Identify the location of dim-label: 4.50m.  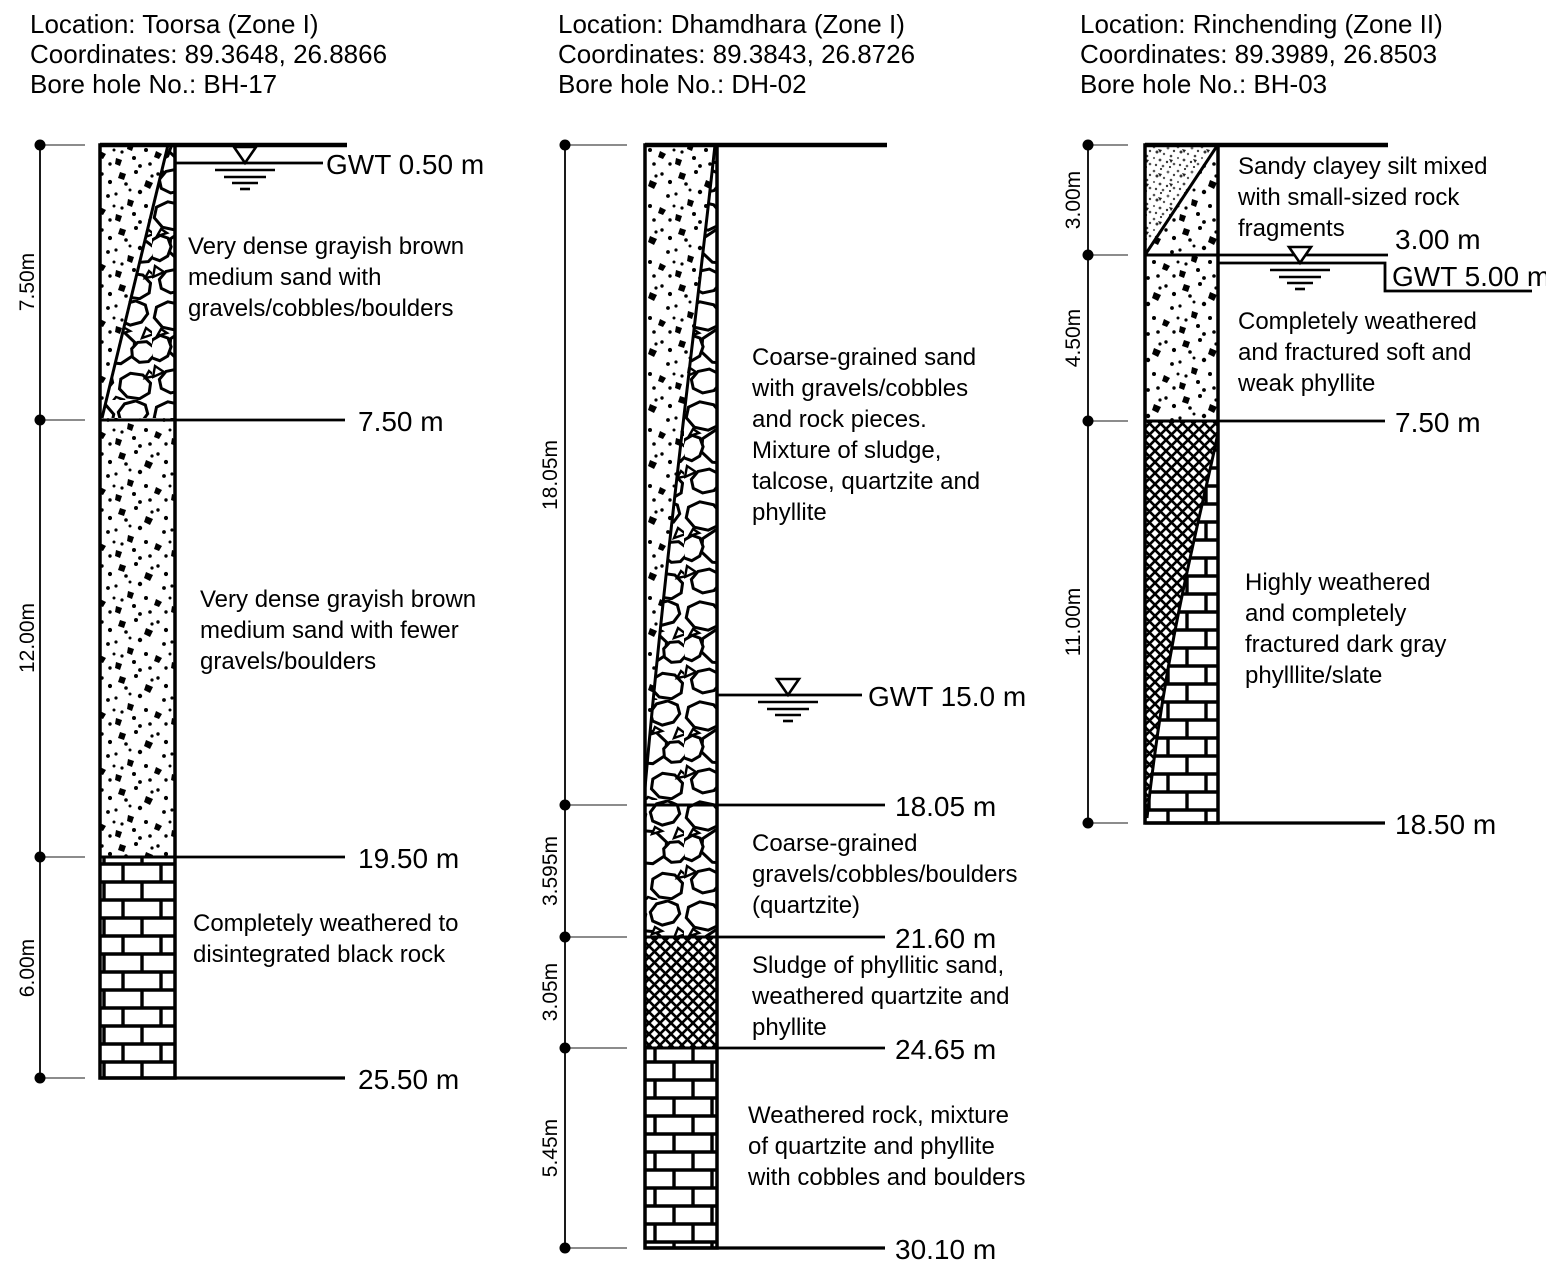
(1073, 338).